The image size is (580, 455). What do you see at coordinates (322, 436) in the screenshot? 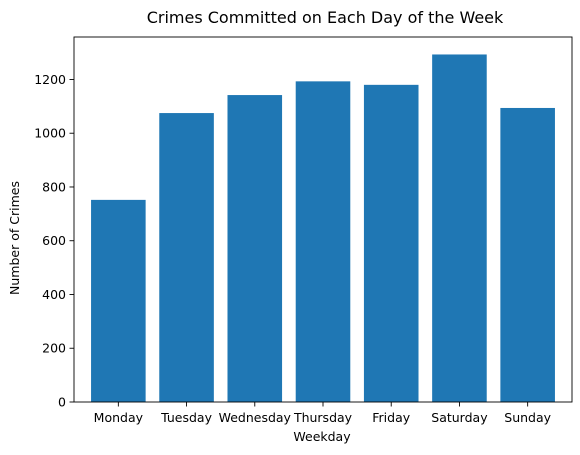
I see `x-axis-label: Weekday` at bounding box center [322, 436].